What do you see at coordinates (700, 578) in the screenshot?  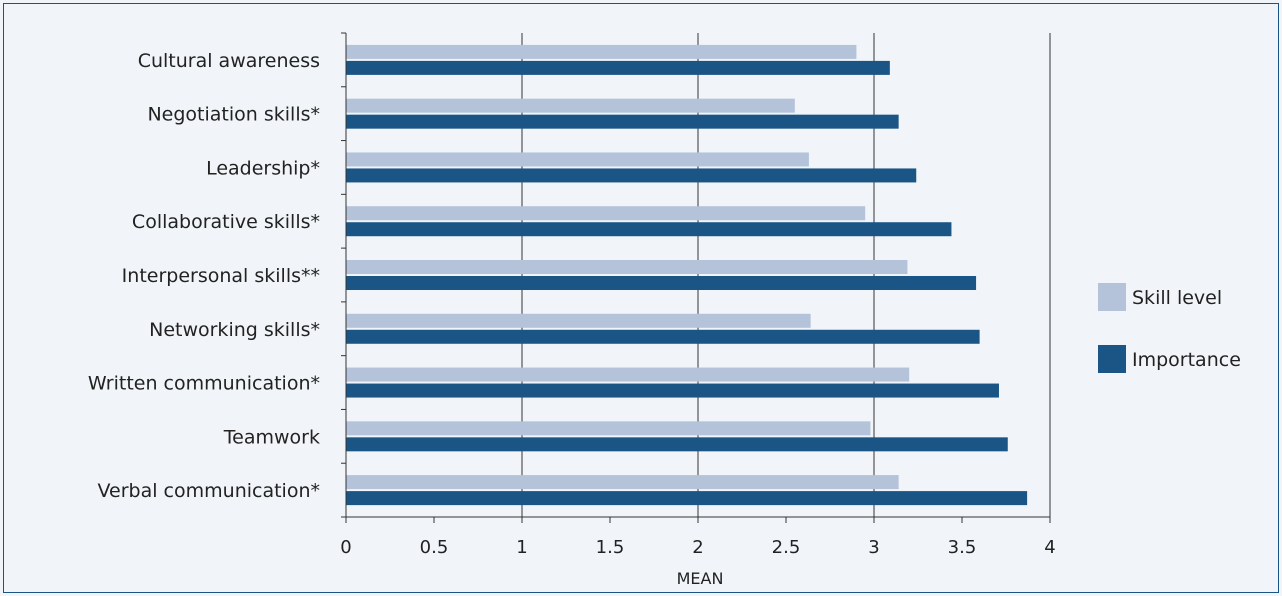 I see `x-axis-label: MEAN` at bounding box center [700, 578].